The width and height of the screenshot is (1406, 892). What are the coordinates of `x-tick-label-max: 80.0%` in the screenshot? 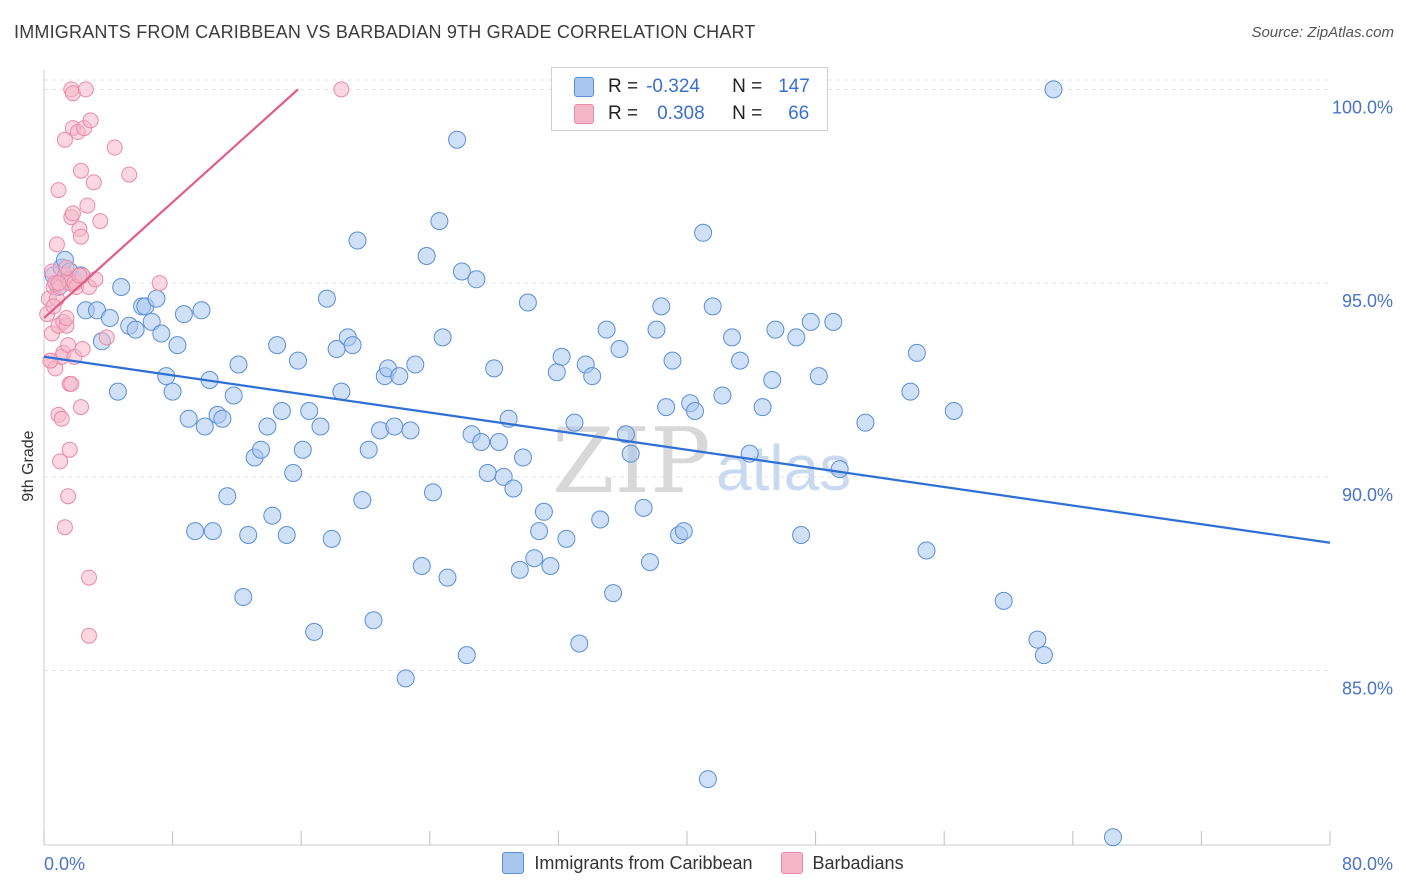 It's located at (1367, 864).